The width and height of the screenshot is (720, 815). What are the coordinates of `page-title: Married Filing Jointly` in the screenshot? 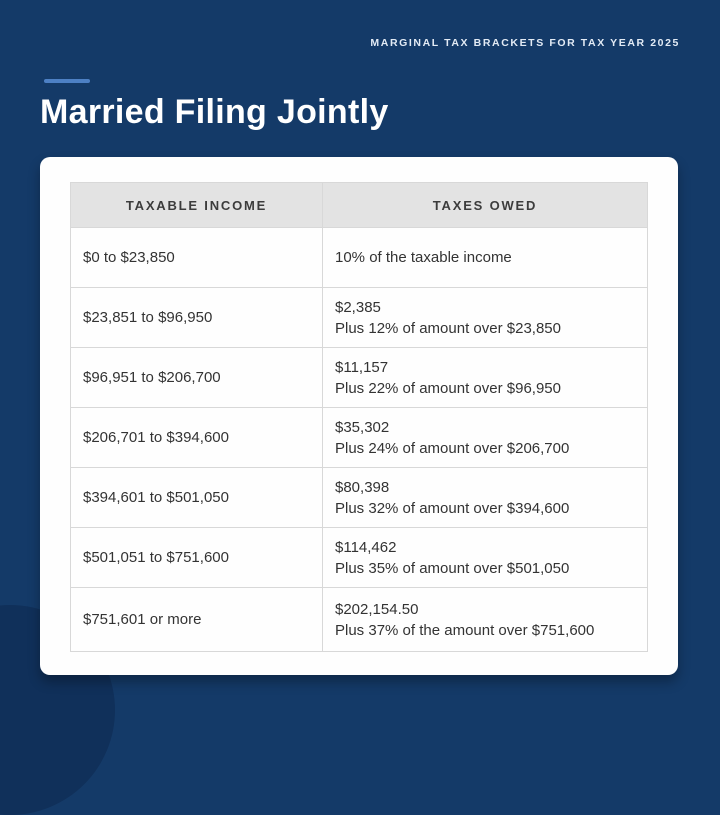 It's located at (214, 112).